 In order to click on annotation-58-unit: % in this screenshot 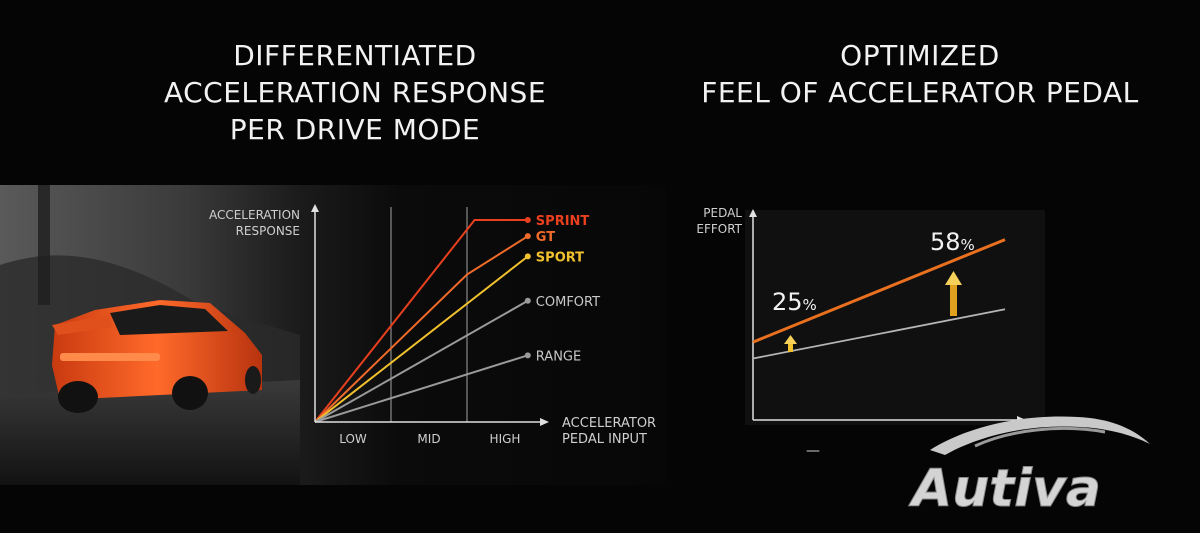, I will do `click(968, 245)`.